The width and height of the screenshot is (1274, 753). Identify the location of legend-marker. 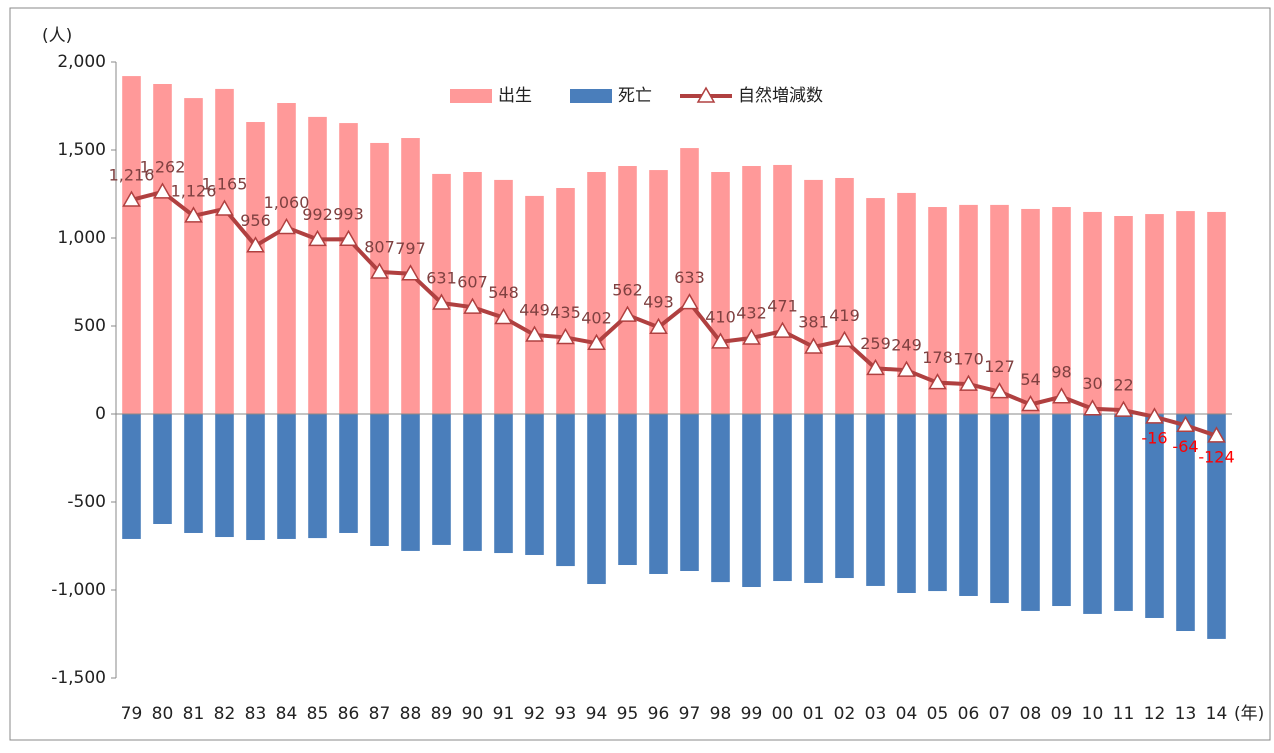
(706, 94).